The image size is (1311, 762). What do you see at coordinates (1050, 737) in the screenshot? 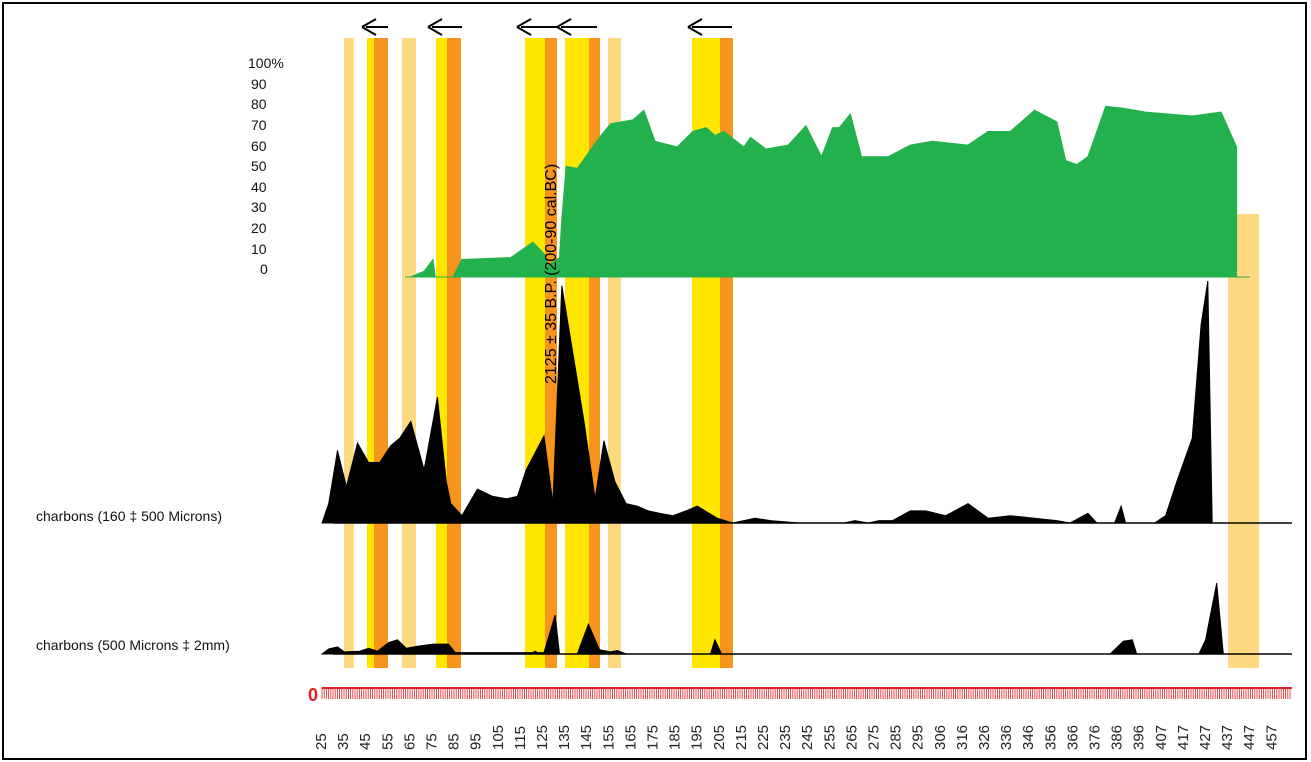
I see `x-tick-label: 356` at bounding box center [1050, 737].